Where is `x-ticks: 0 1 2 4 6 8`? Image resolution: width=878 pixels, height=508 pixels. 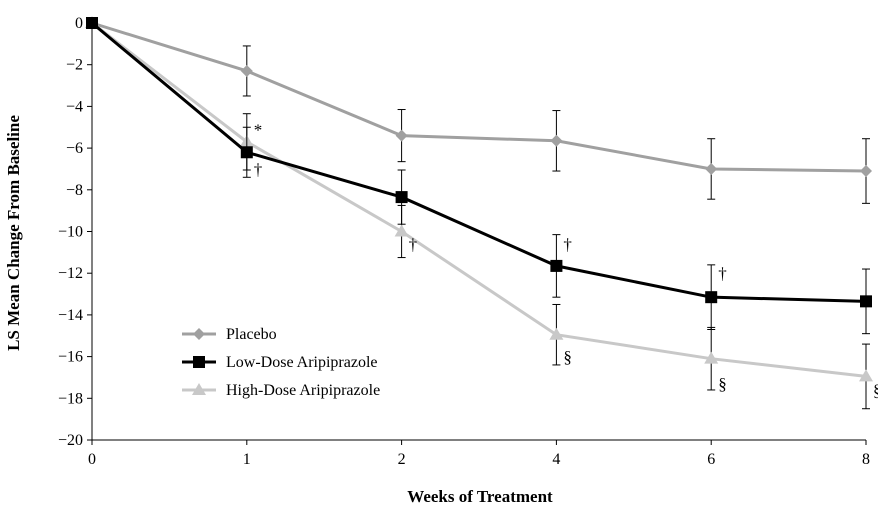
x-ticks: 0 1 2 4 6 8 is located at coordinates (479, 454).